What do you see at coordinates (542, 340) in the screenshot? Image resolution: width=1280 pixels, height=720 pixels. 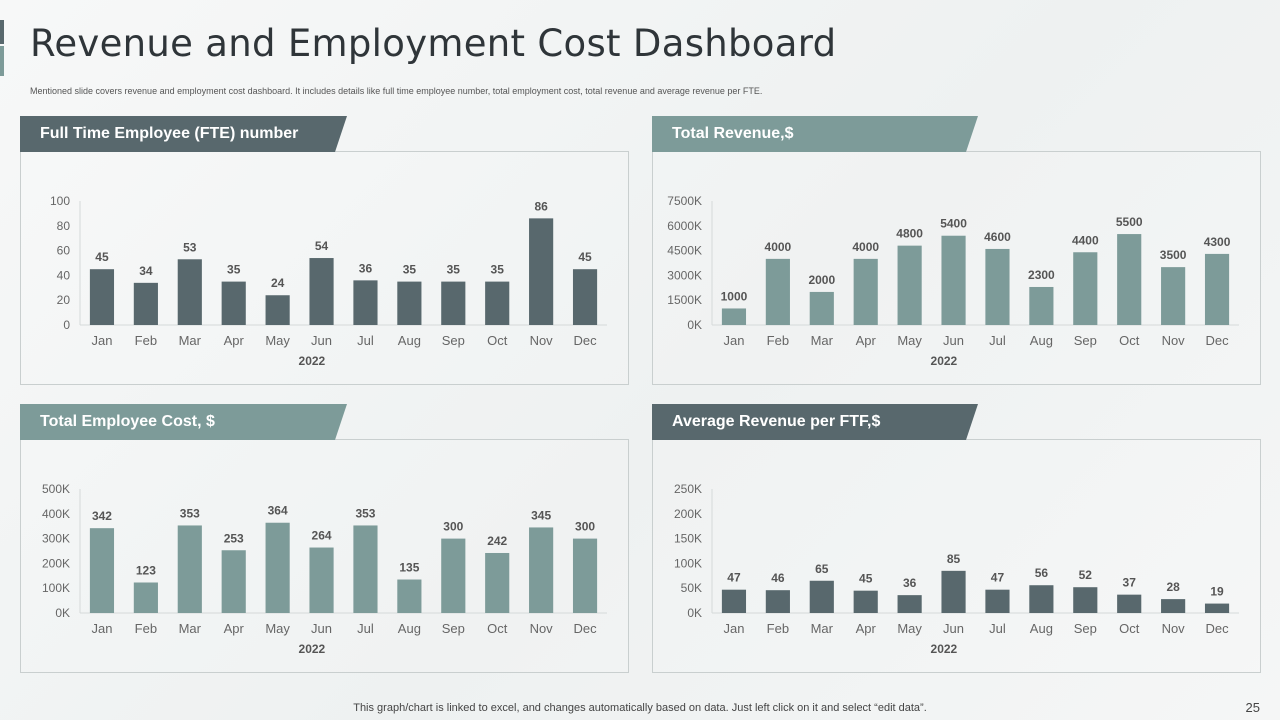 I see `fte-x-tick-label: Nov` at bounding box center [542, 340].